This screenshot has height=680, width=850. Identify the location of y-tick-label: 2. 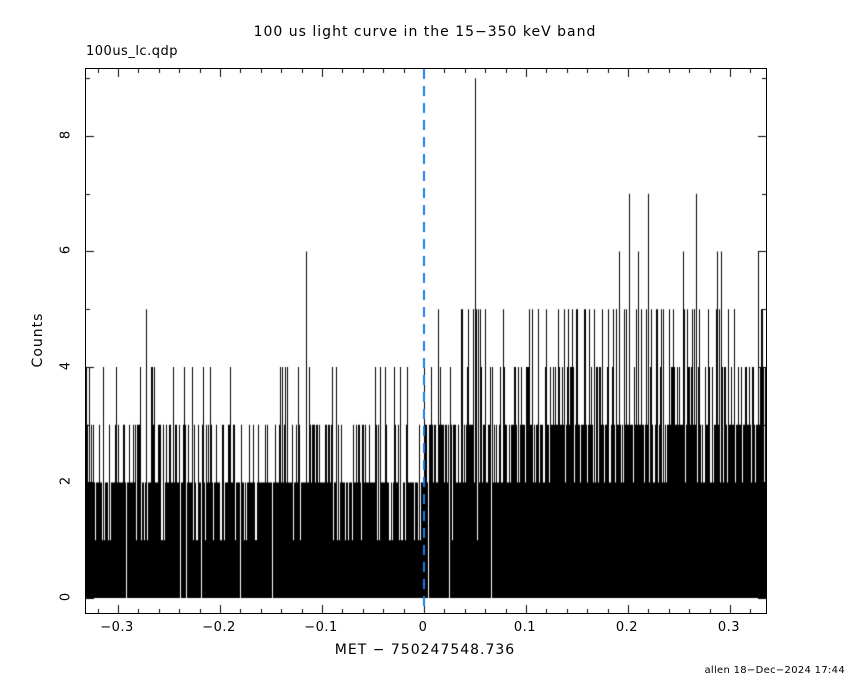
(66, 481).